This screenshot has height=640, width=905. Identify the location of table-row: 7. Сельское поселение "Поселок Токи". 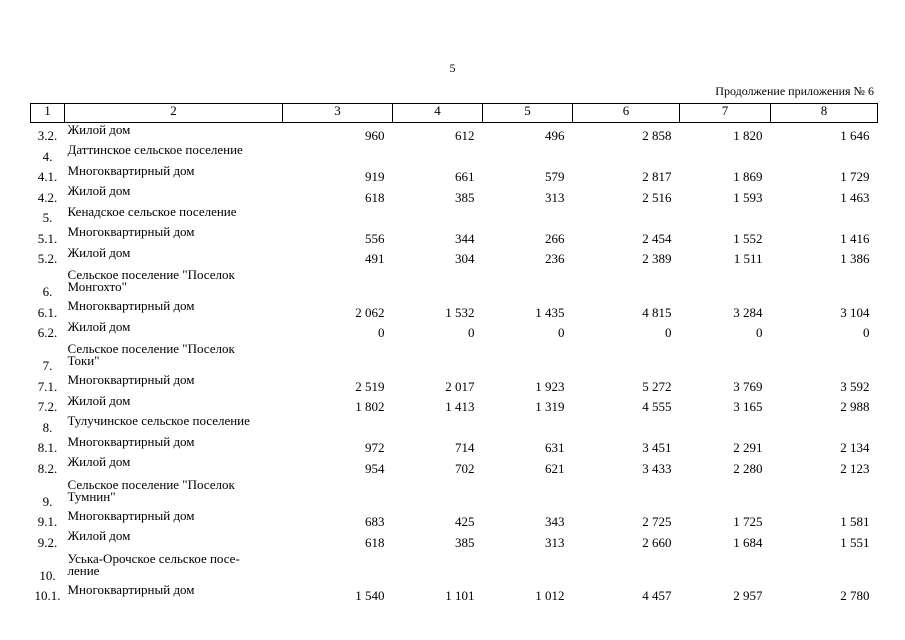
(454, 356).